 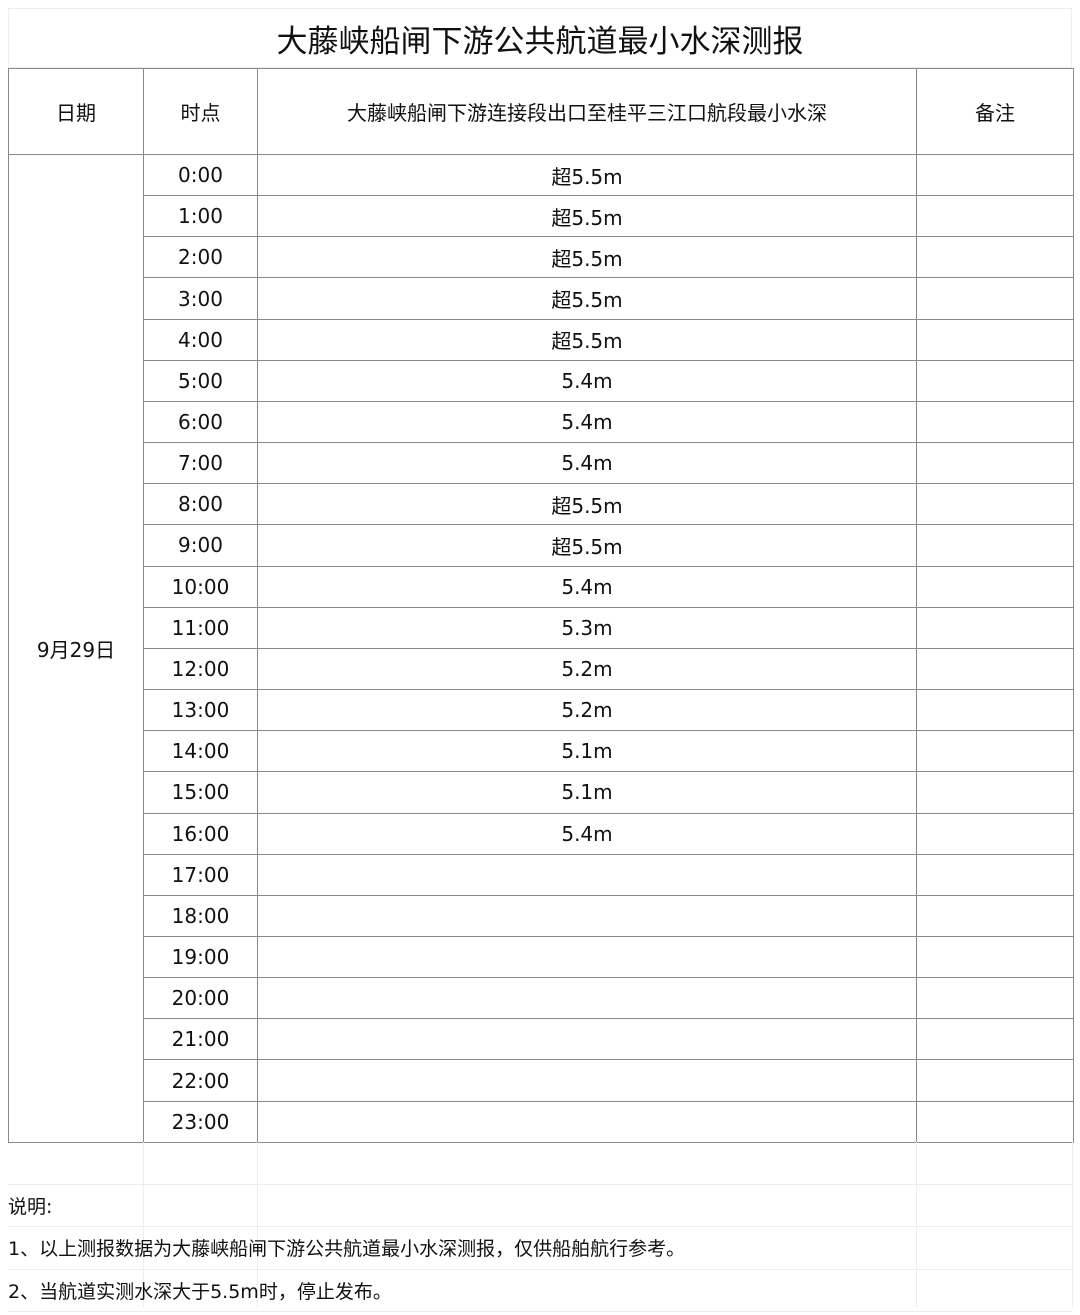 I want to click on time-cell: 1:00, so click(x=200, y=216).